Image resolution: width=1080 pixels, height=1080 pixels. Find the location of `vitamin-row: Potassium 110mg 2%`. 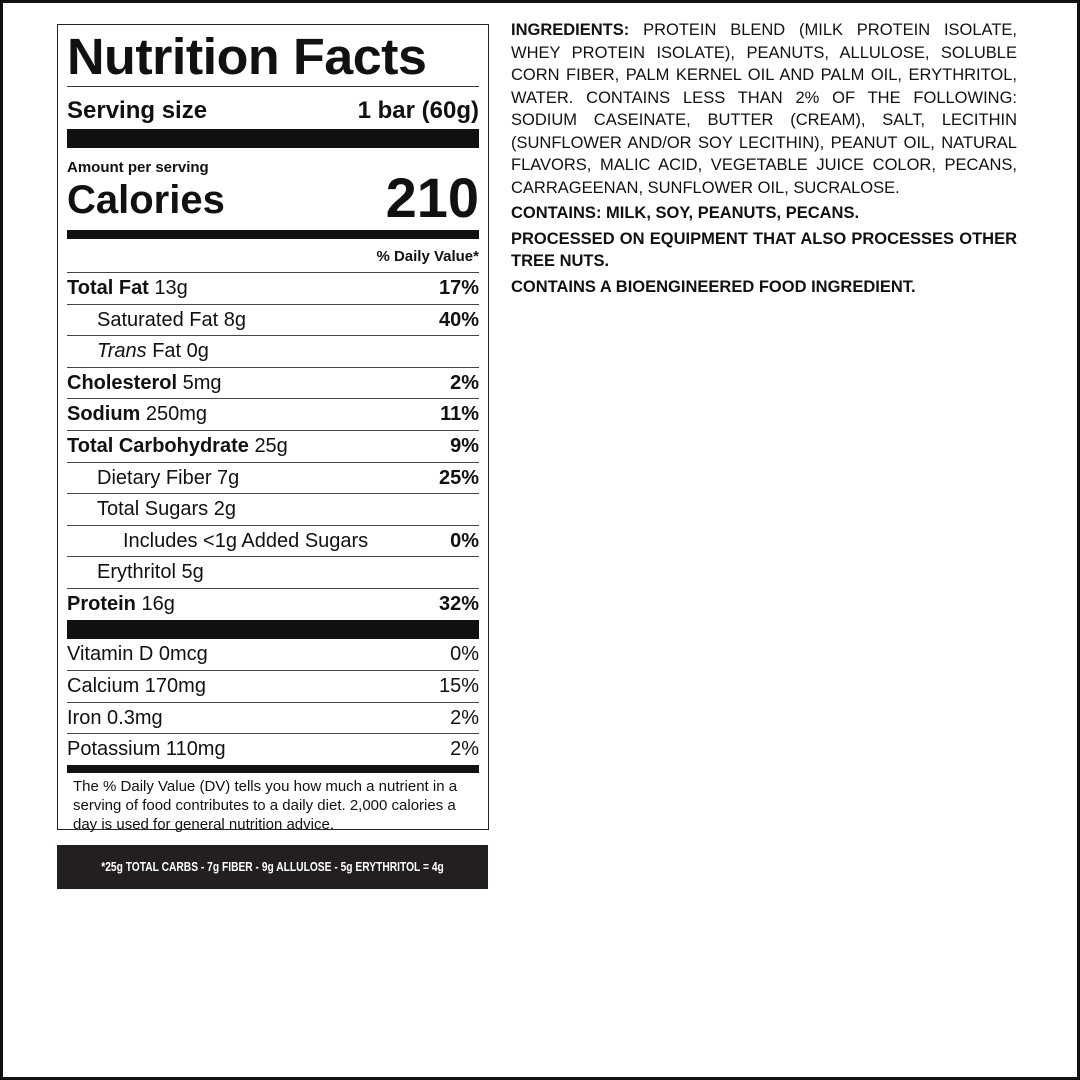

vitamin-row: Potassium 110mg 2% is located at coordinates (273, 749).